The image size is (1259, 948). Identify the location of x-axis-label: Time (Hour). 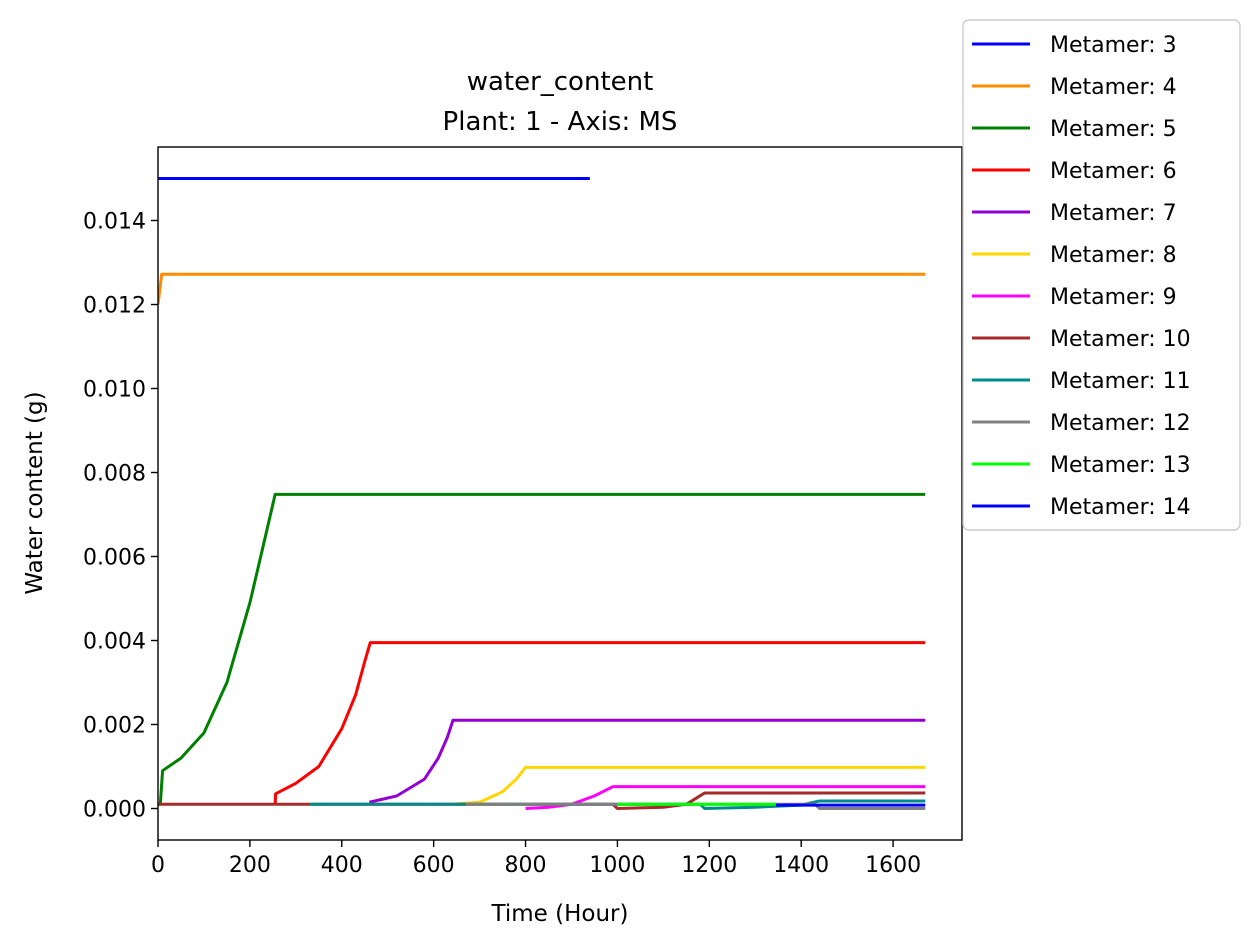
(560, 914).